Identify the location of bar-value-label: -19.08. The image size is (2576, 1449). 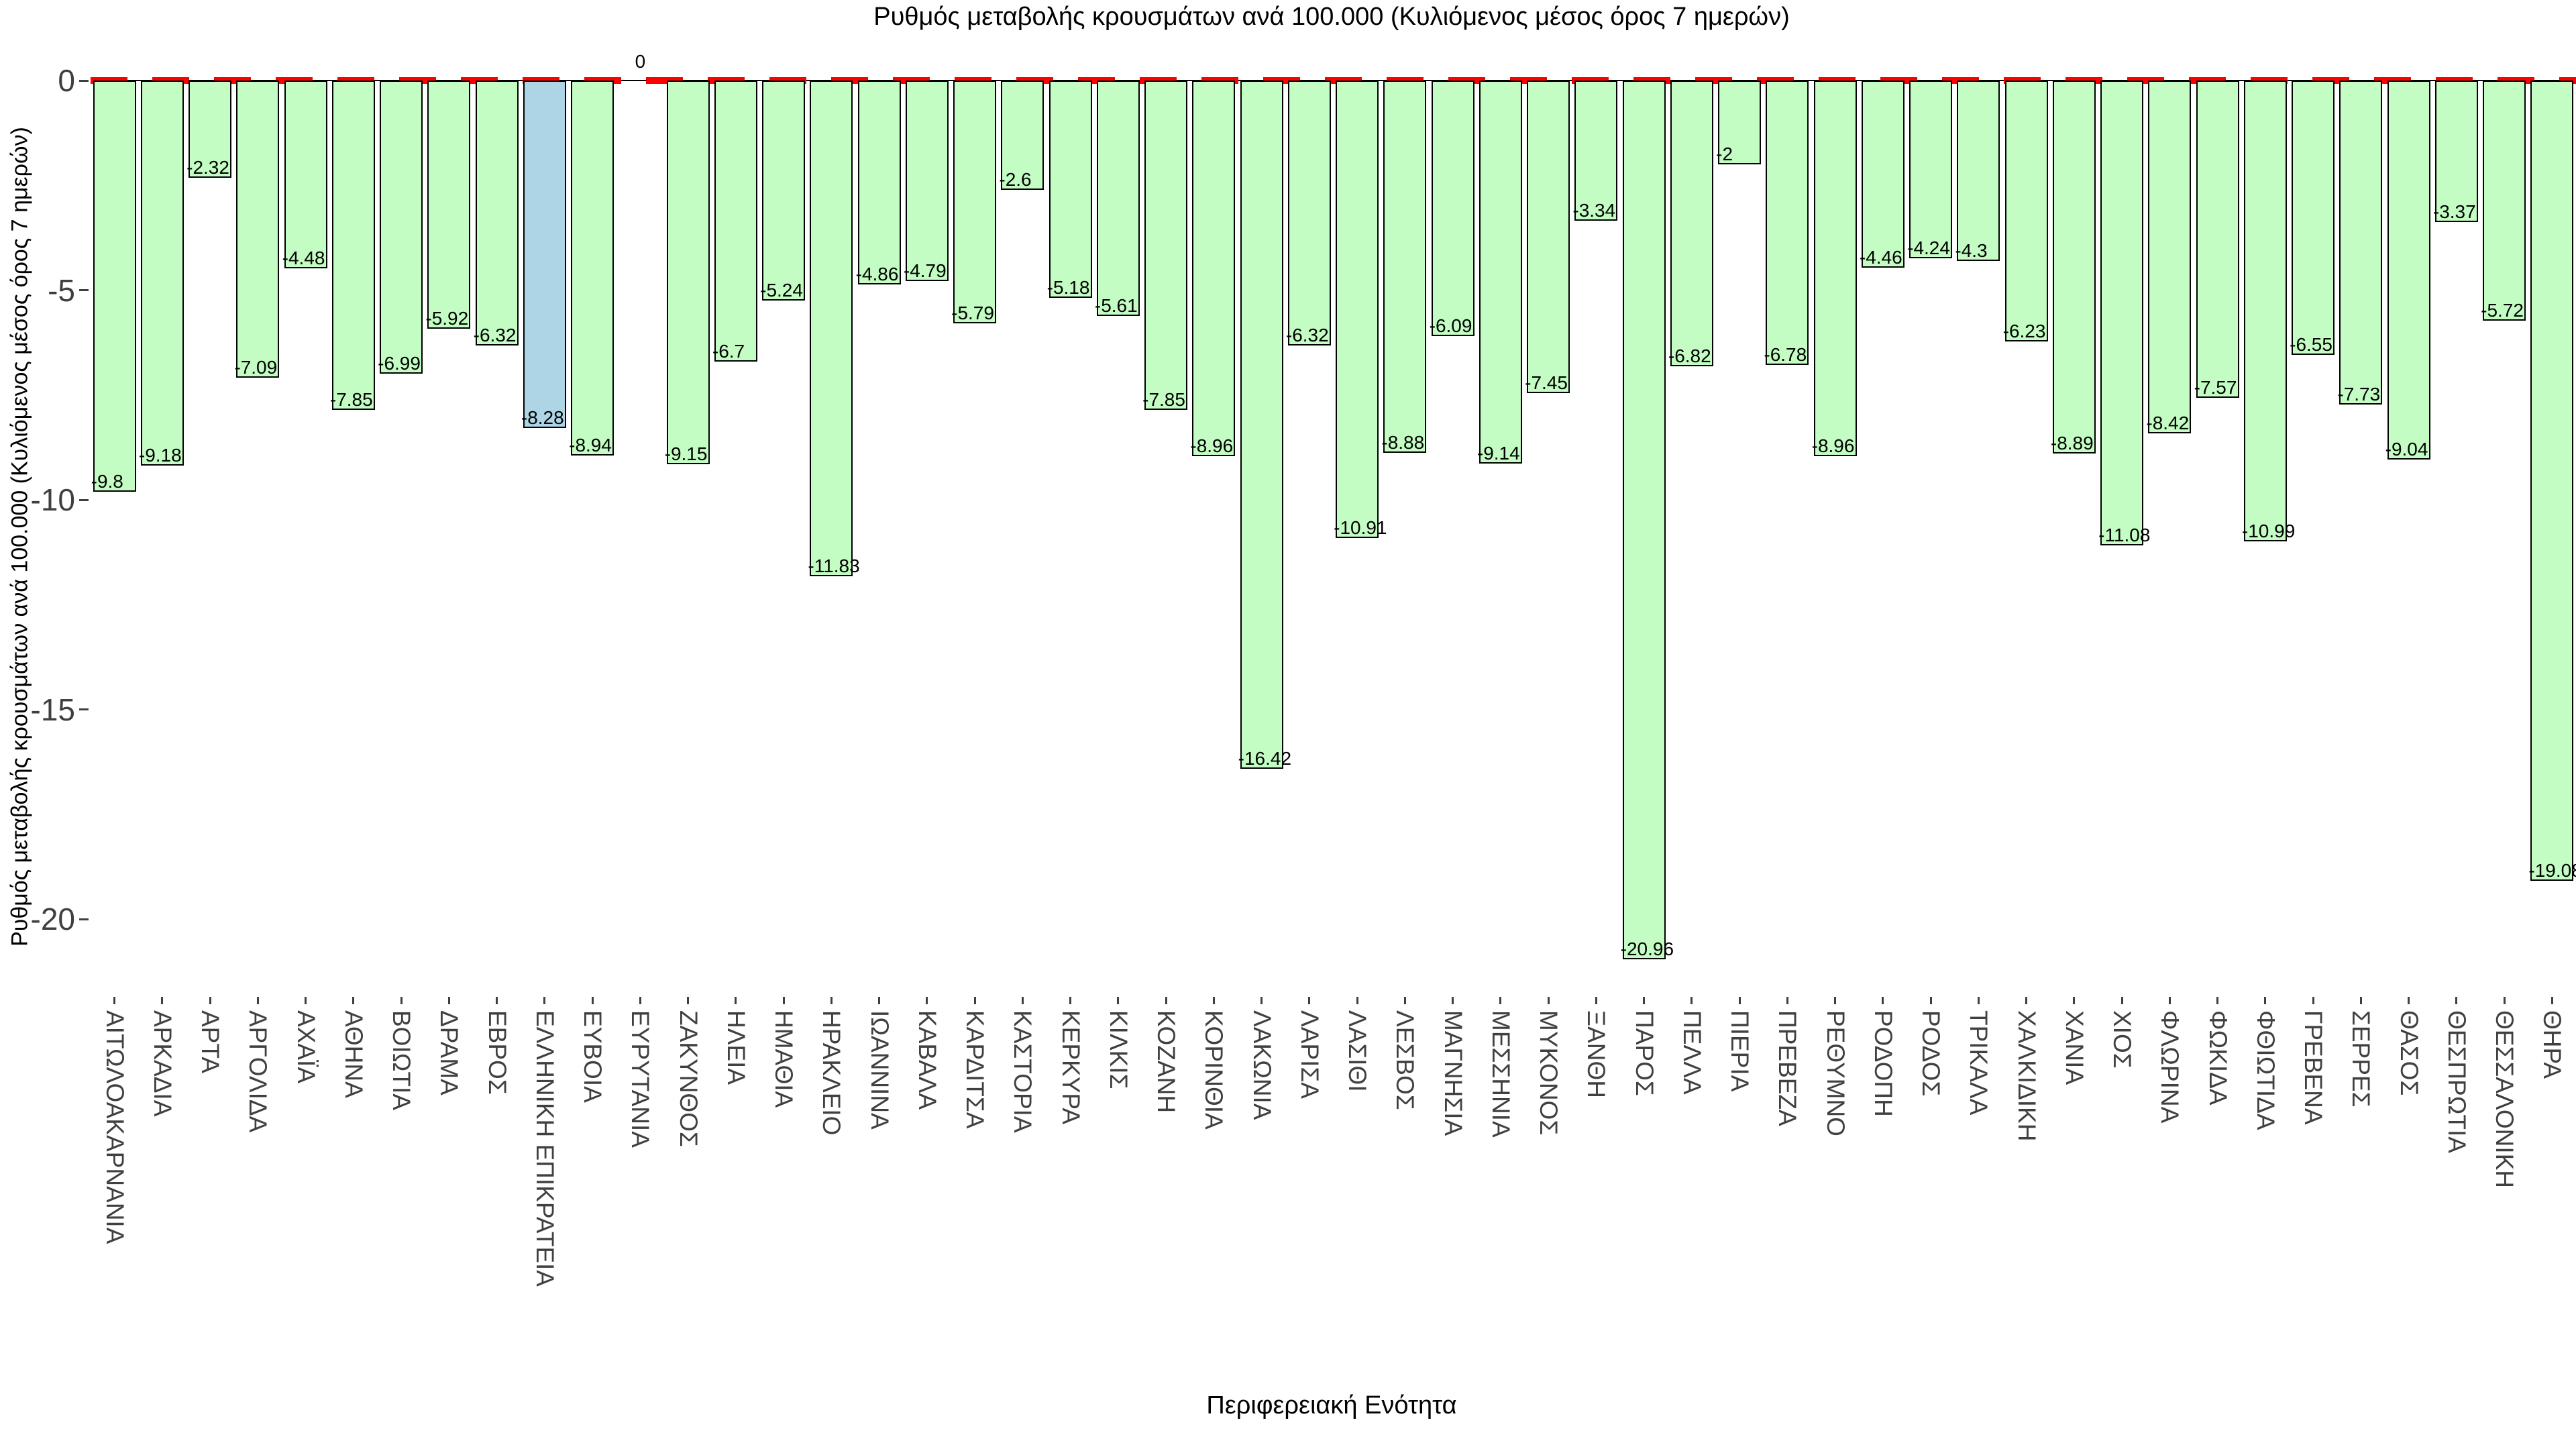
(2552, 870).